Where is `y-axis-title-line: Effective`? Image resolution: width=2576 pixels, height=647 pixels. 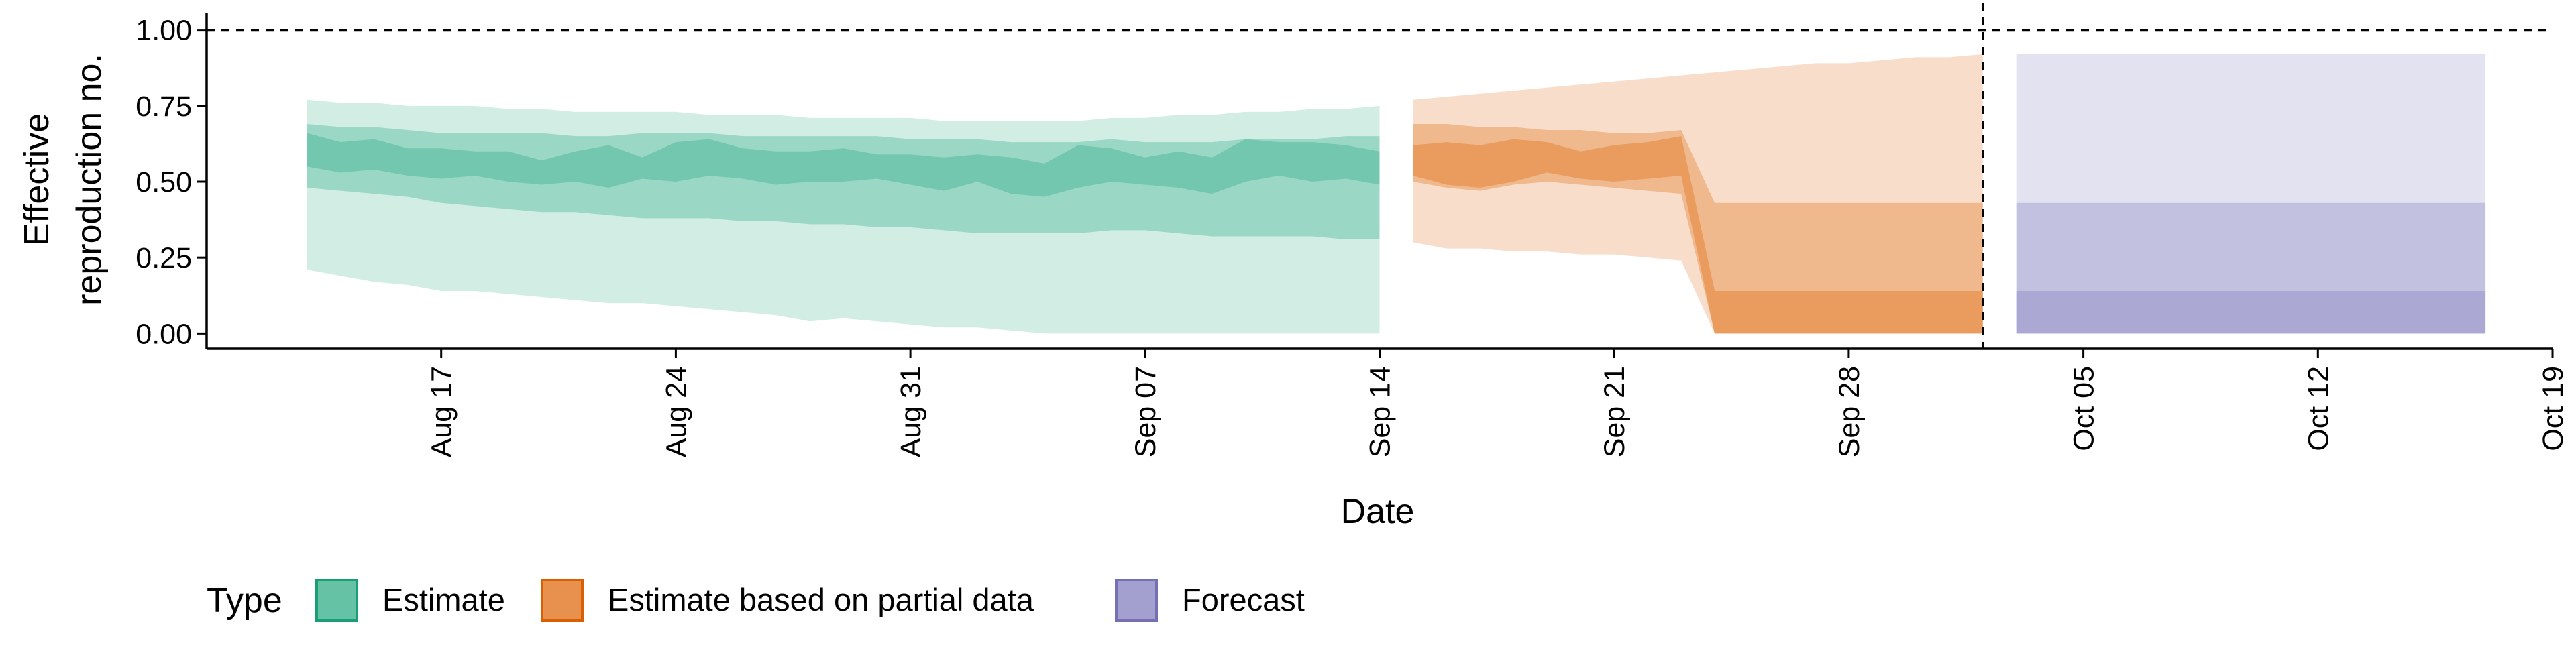 y-axis-title-line: Effective is located at coordinates (36, 180).